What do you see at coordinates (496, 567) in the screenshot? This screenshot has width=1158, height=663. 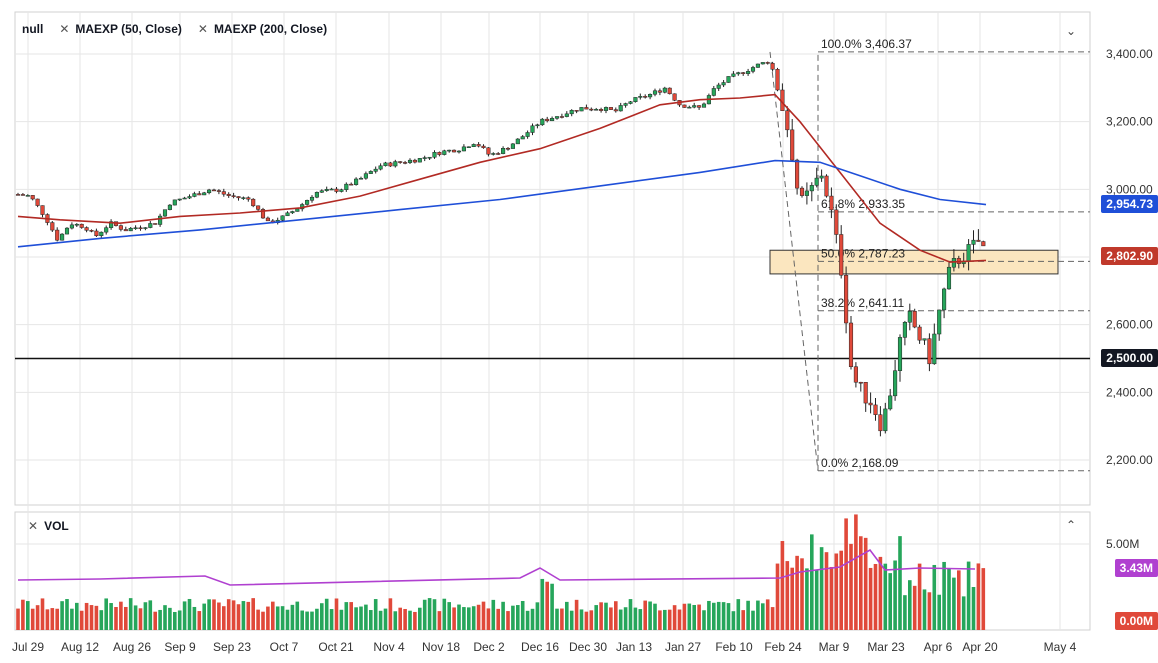 I see `volume-ma-line` at bounding box center [496, 567].